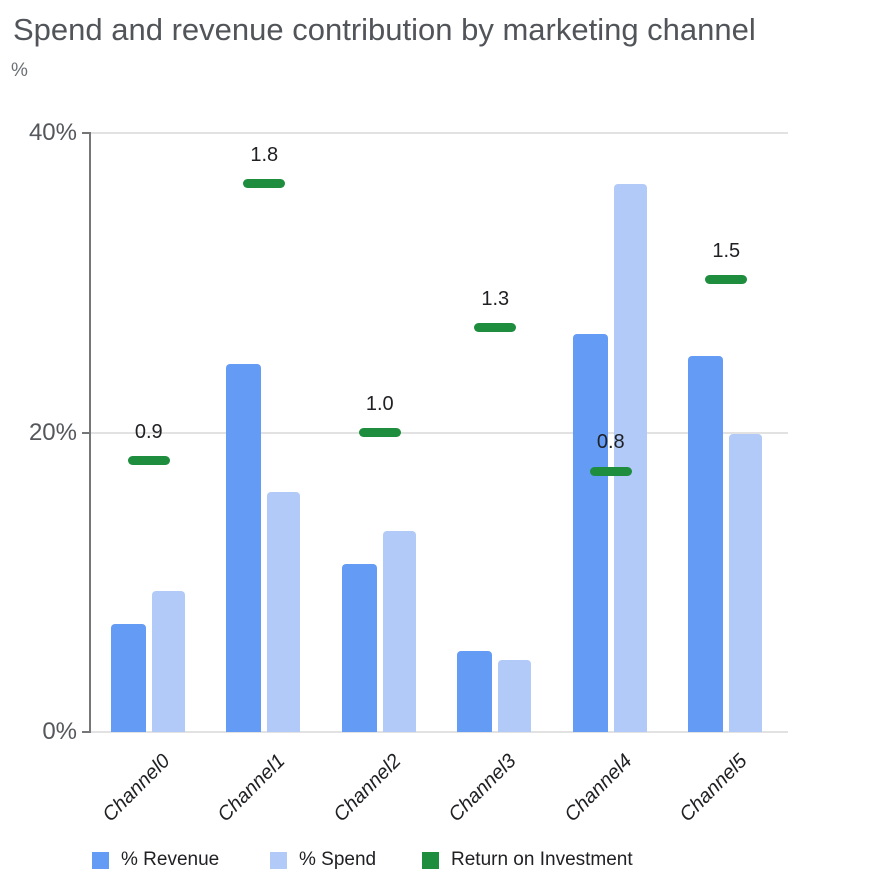  Describe the element at coordinates (148, 431) in the screenshot. I see `roi-value-label-Channel0: 0.9` at that location.